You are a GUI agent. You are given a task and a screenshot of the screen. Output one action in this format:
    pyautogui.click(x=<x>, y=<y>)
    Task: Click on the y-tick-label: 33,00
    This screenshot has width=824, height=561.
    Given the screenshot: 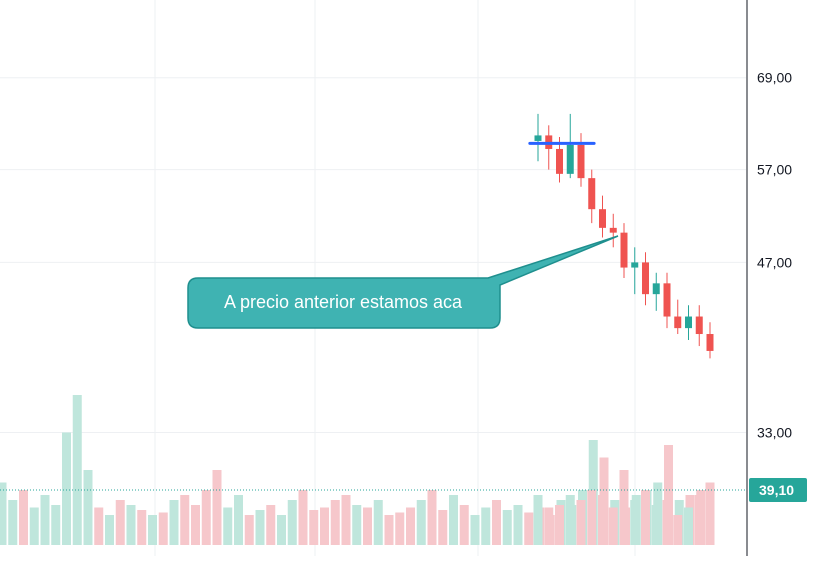 What is the action you would take?
    pyautogui.click(x=774, y=433)
    